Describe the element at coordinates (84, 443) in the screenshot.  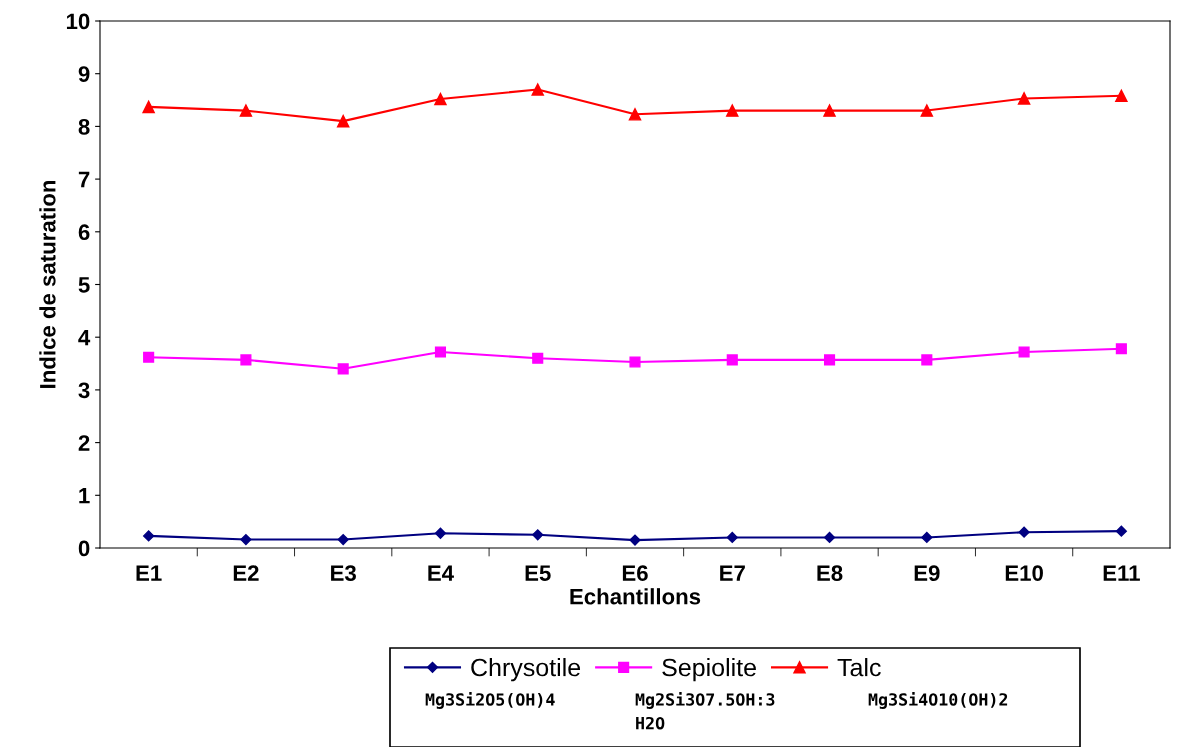
I see `y-tick-label: 2` at that location.